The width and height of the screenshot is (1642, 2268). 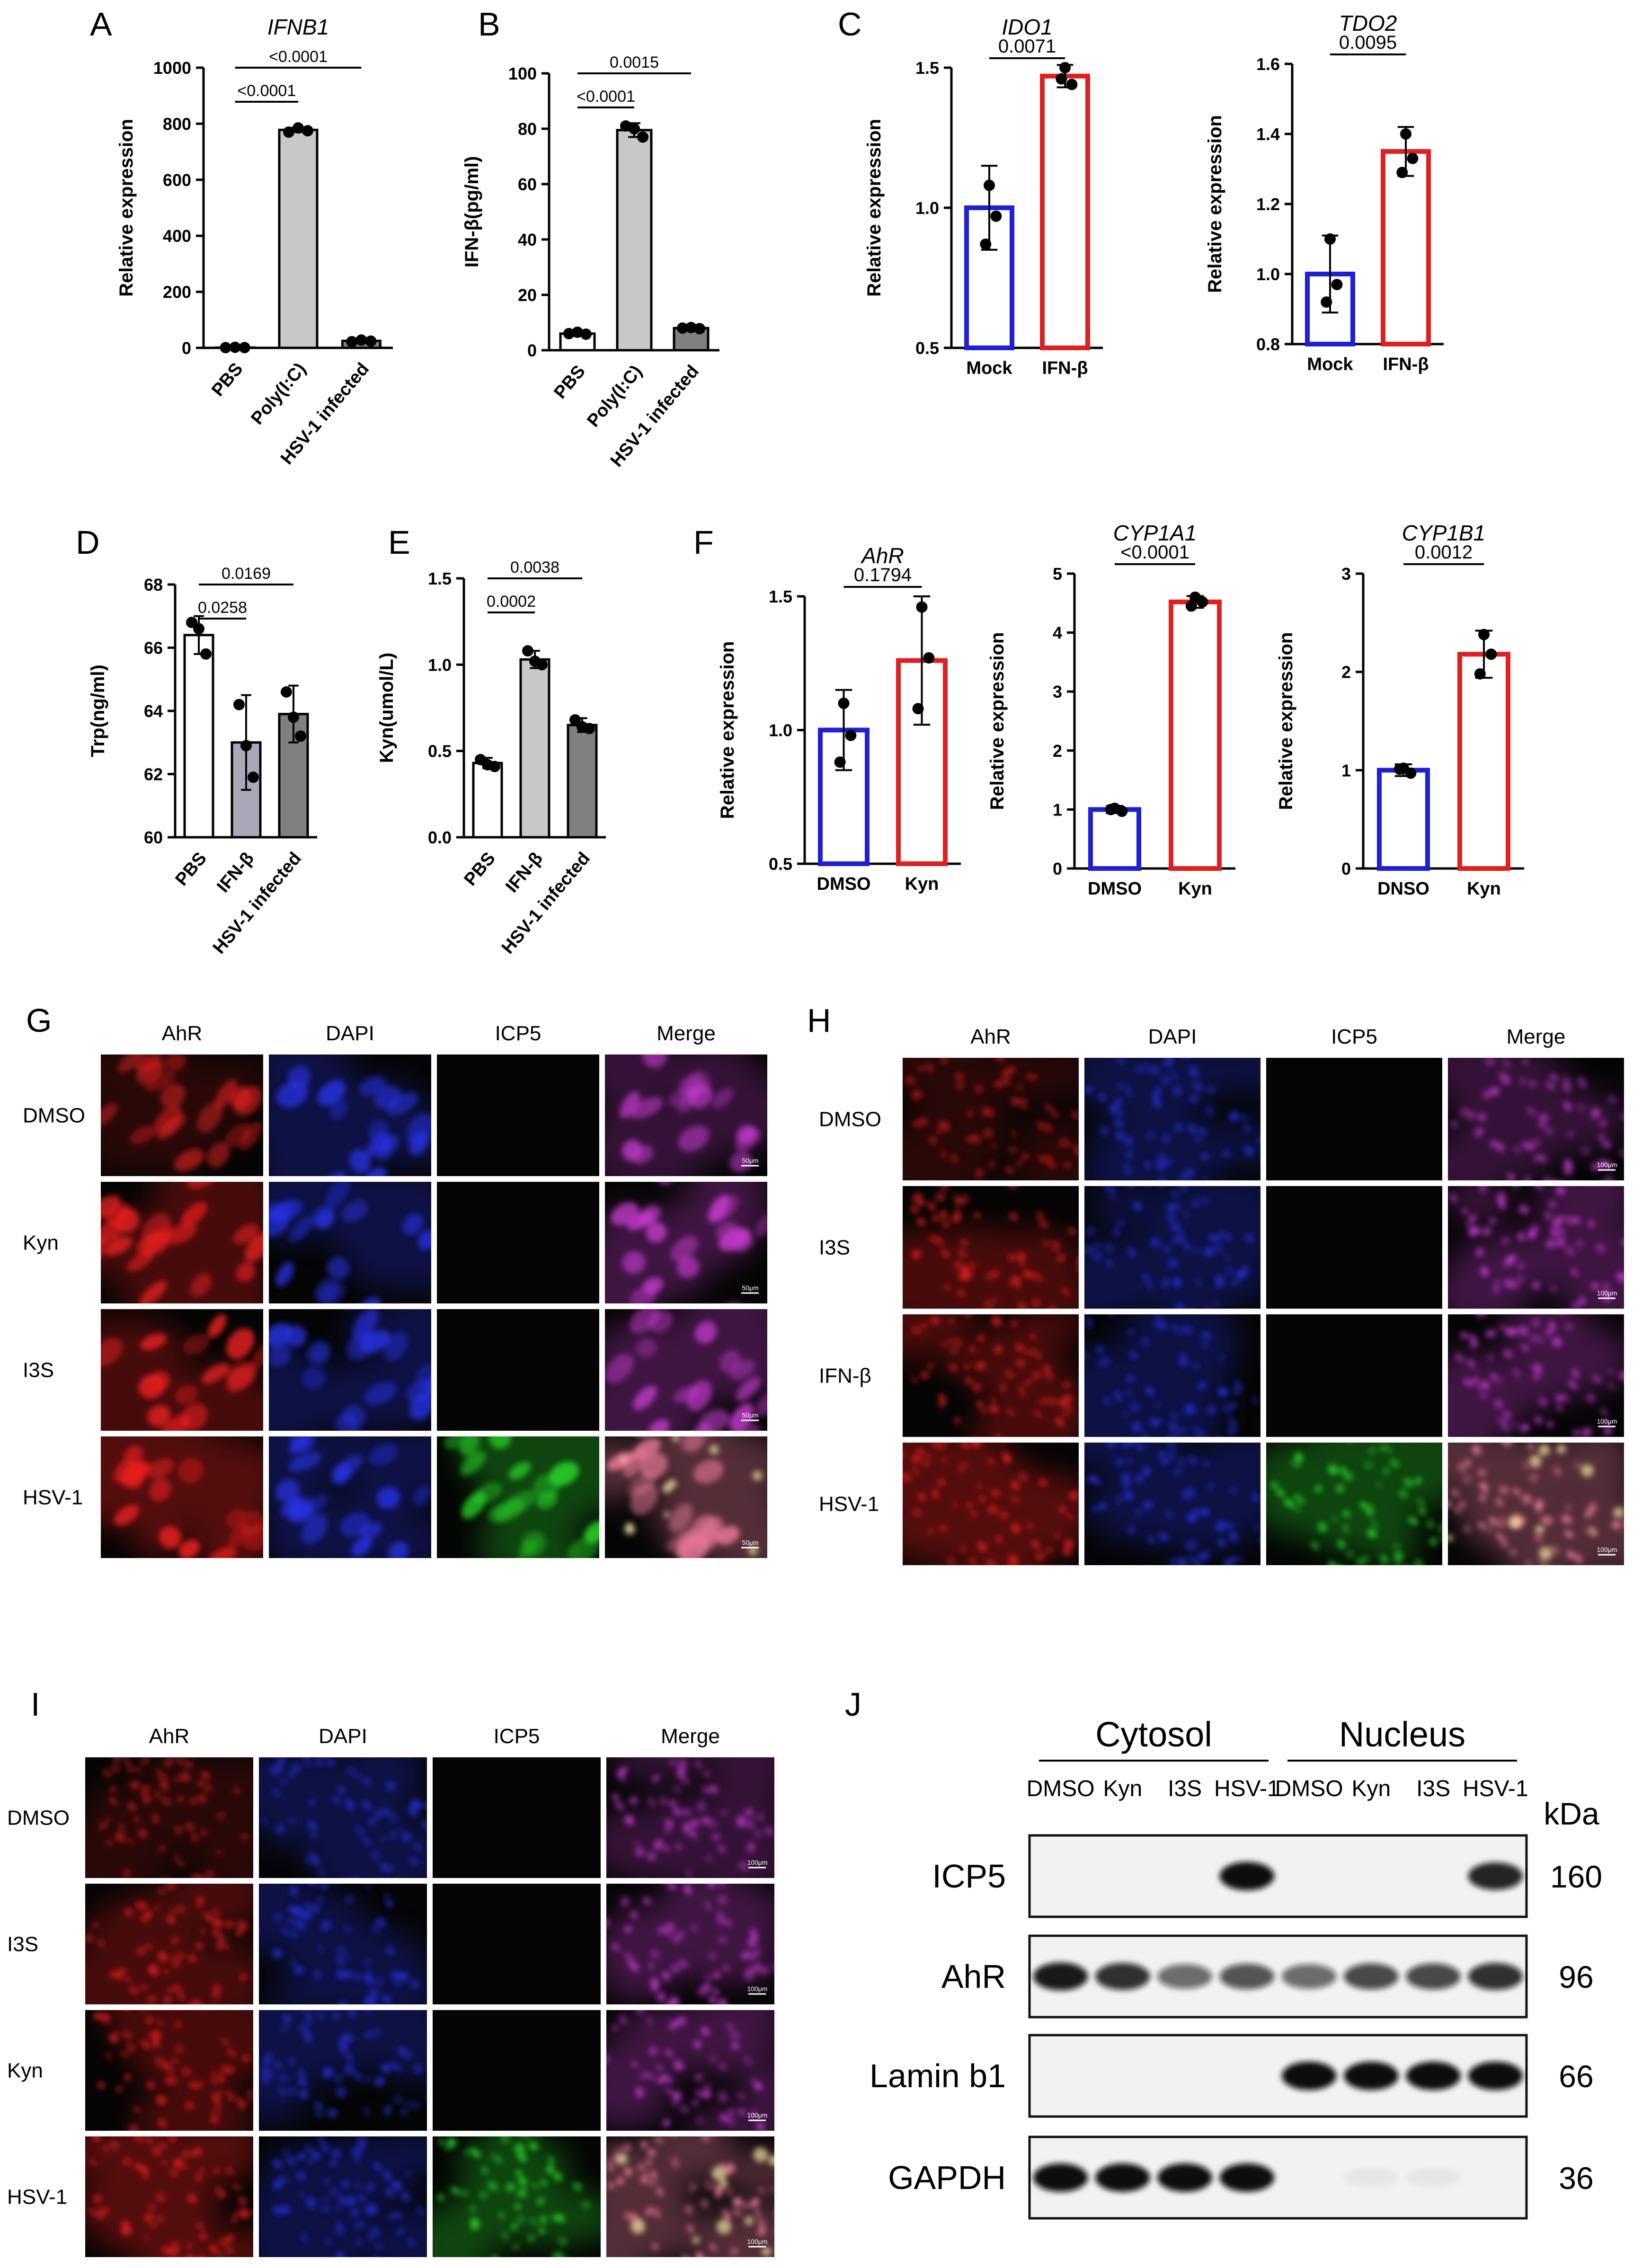 What do you see at coordinates (1115, 889) in the screenshot?
I see `x-tick-label: DMSO` at bounding box center [1115, 889].